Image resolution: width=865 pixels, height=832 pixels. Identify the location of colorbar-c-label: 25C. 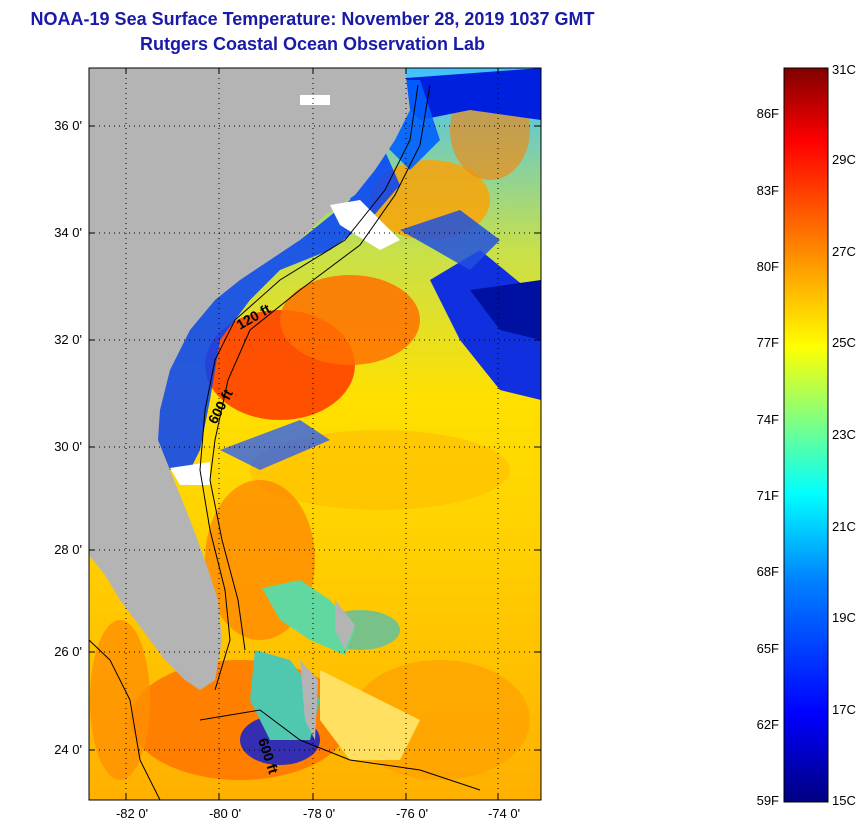
(844, 342).